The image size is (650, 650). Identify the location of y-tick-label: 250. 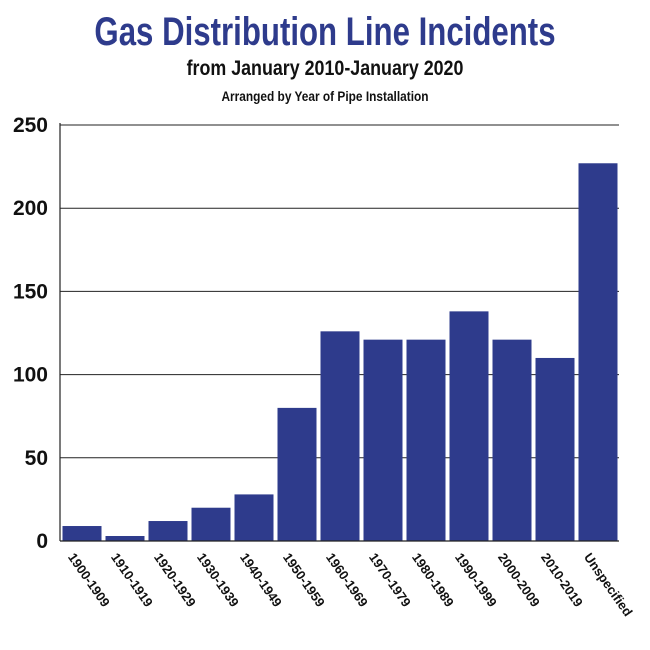
(30, 125).